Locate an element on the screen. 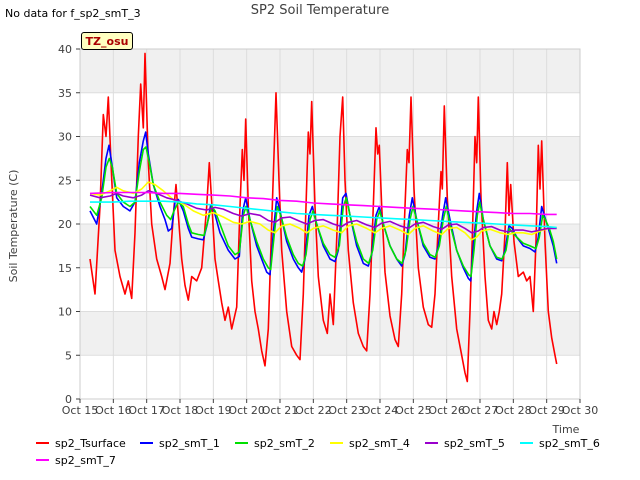  x-tick-label: Oct 16 is located at coordinates (113, 410).